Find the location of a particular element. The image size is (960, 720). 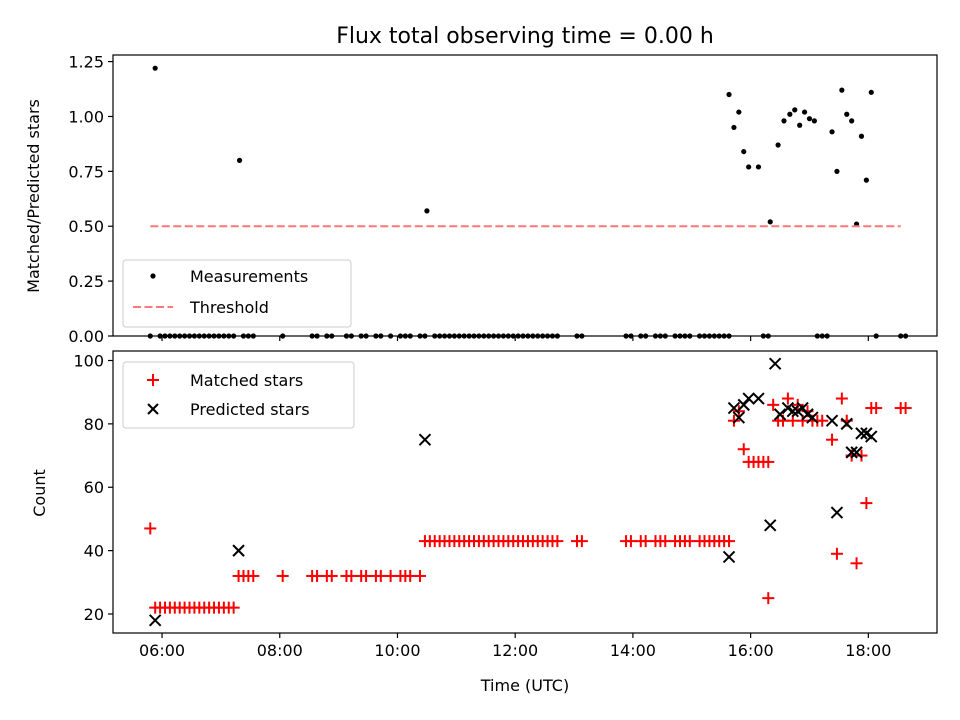

y-tick-label: 0.00 is located at coordinates (86, 336).